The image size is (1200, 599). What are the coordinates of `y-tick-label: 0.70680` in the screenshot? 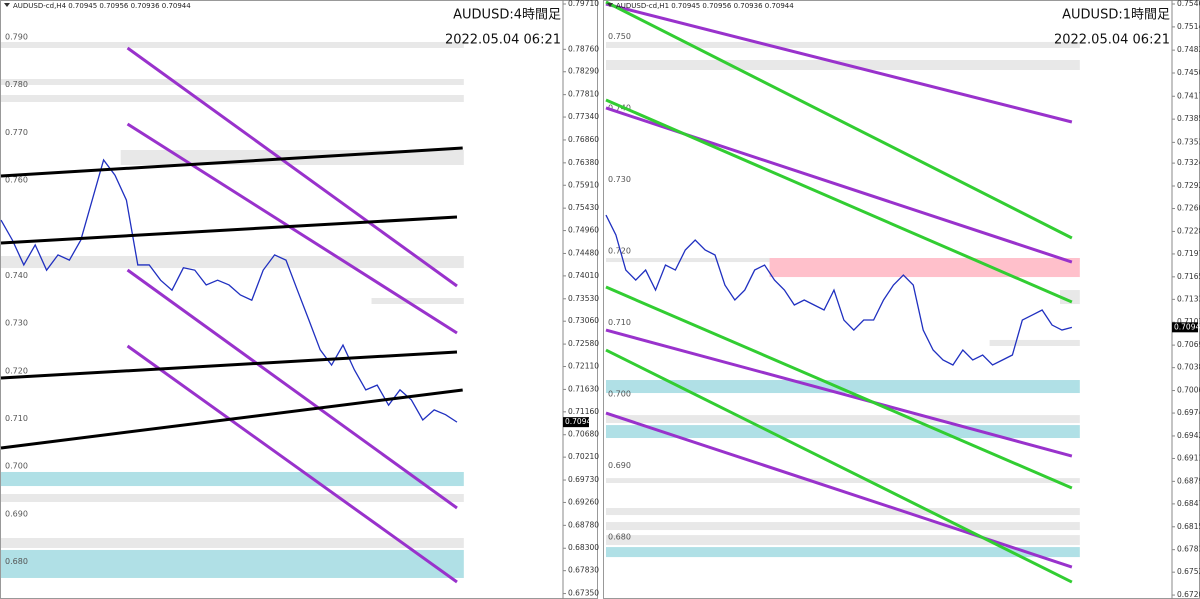 It's located at (583, 434).